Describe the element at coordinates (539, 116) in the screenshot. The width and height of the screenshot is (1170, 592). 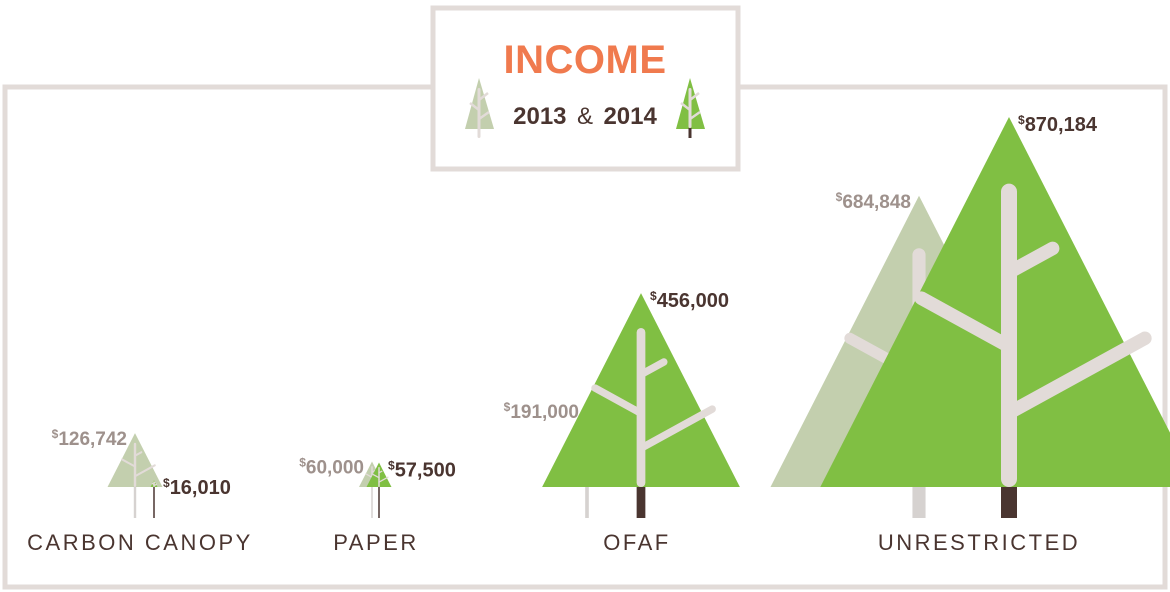
I see `legend-year-2013: 2013` at that location.